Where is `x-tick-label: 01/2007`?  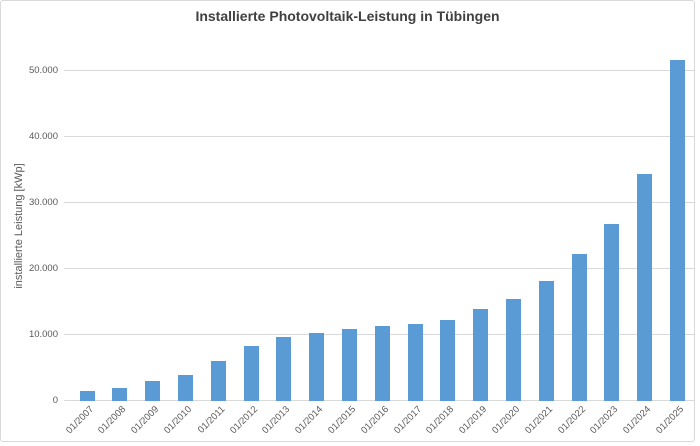 x-tick-label: 01/2007 is located at coordinates (79, 420).